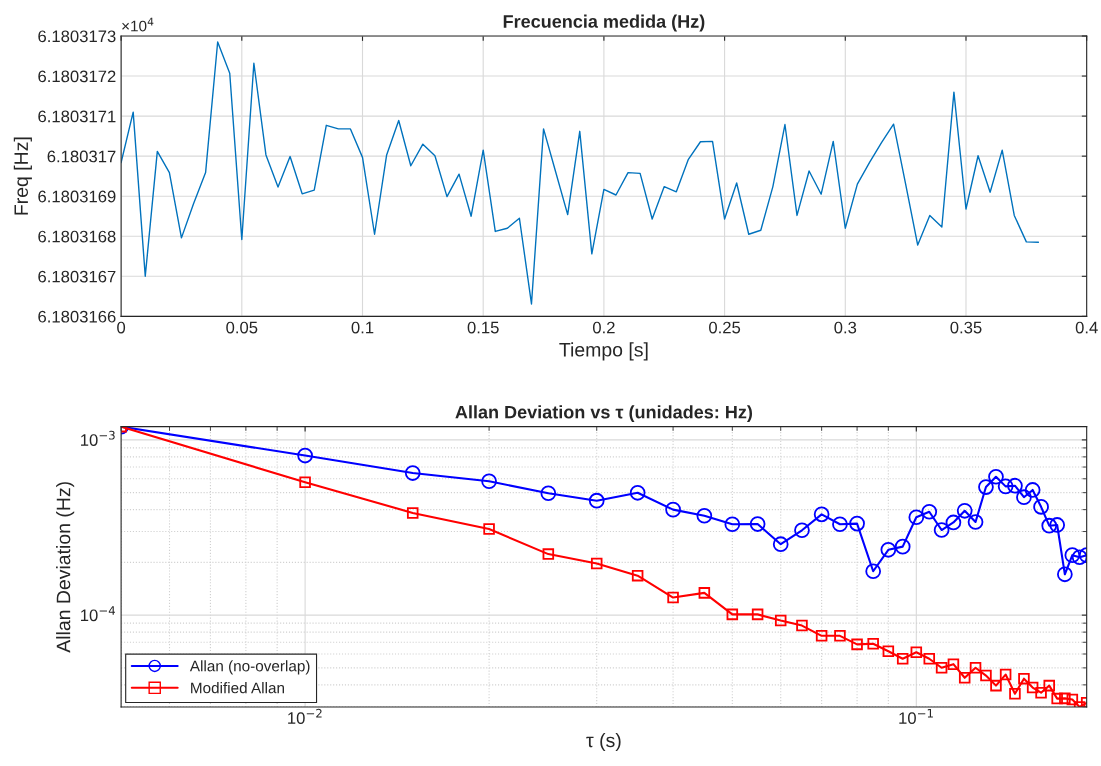 This screenshot has width=1101, height=766. Describe the element at coordinates (77, 316) in the screenshot. I see `y-tick-label: 6.1803166` at that location.